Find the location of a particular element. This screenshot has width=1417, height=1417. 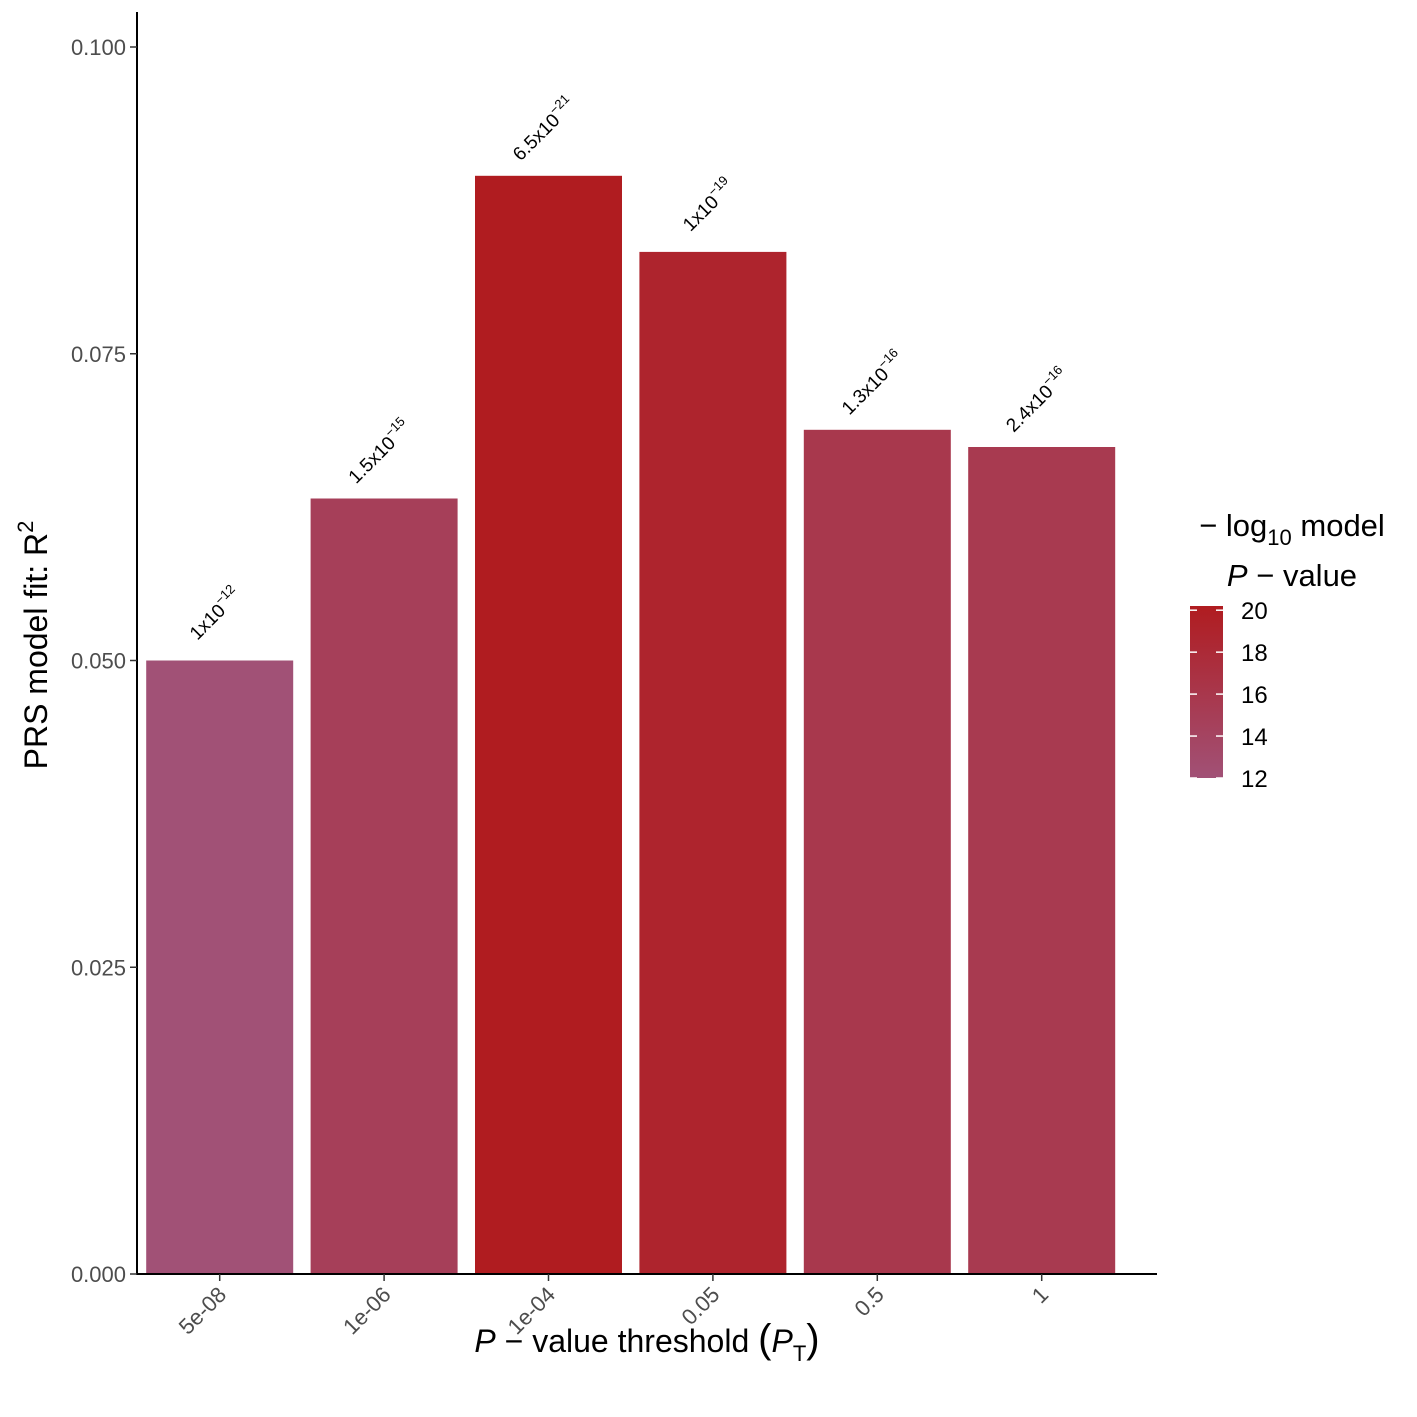

x-tick-label: 1 is located at coordinates (1040, 1295).